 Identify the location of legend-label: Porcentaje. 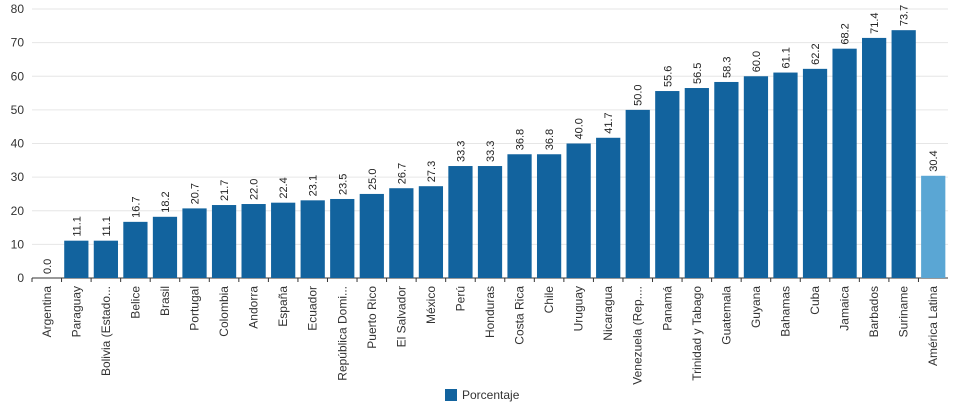
(491, 395).